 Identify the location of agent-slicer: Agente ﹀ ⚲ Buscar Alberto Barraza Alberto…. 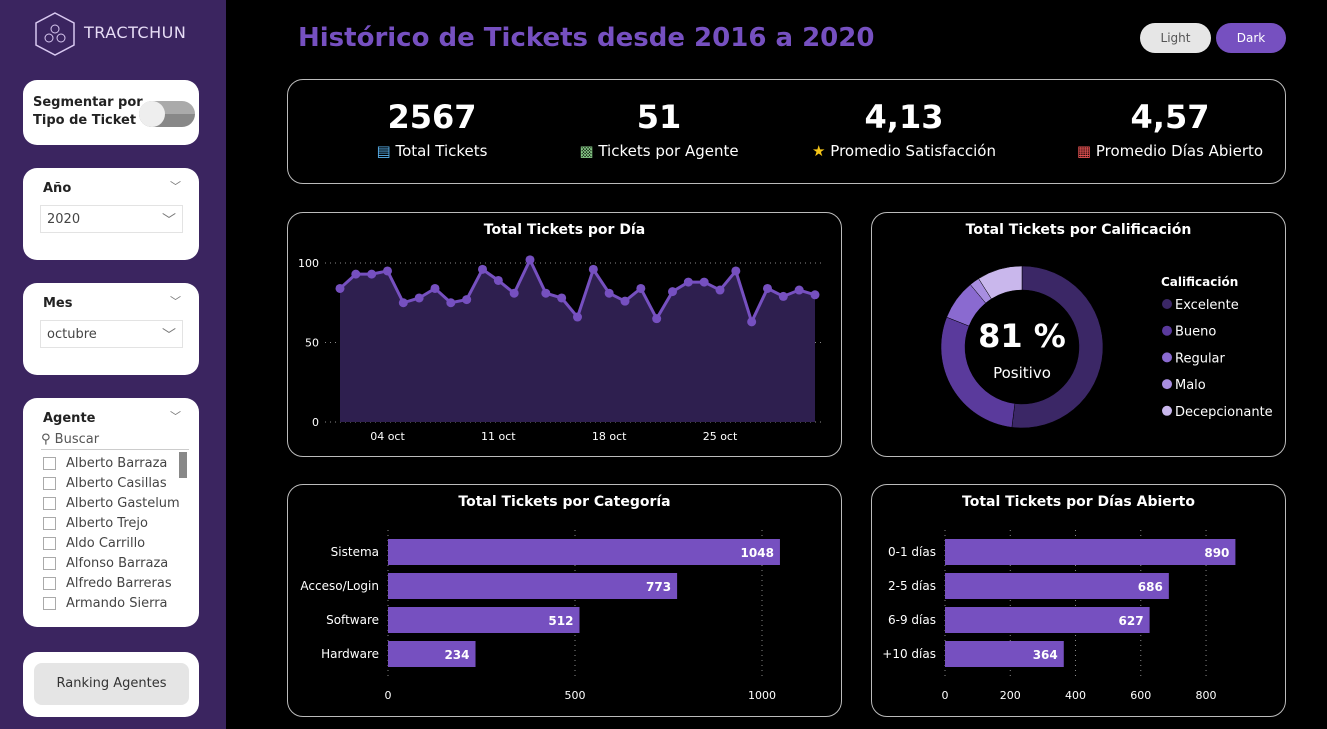
(111, 512).